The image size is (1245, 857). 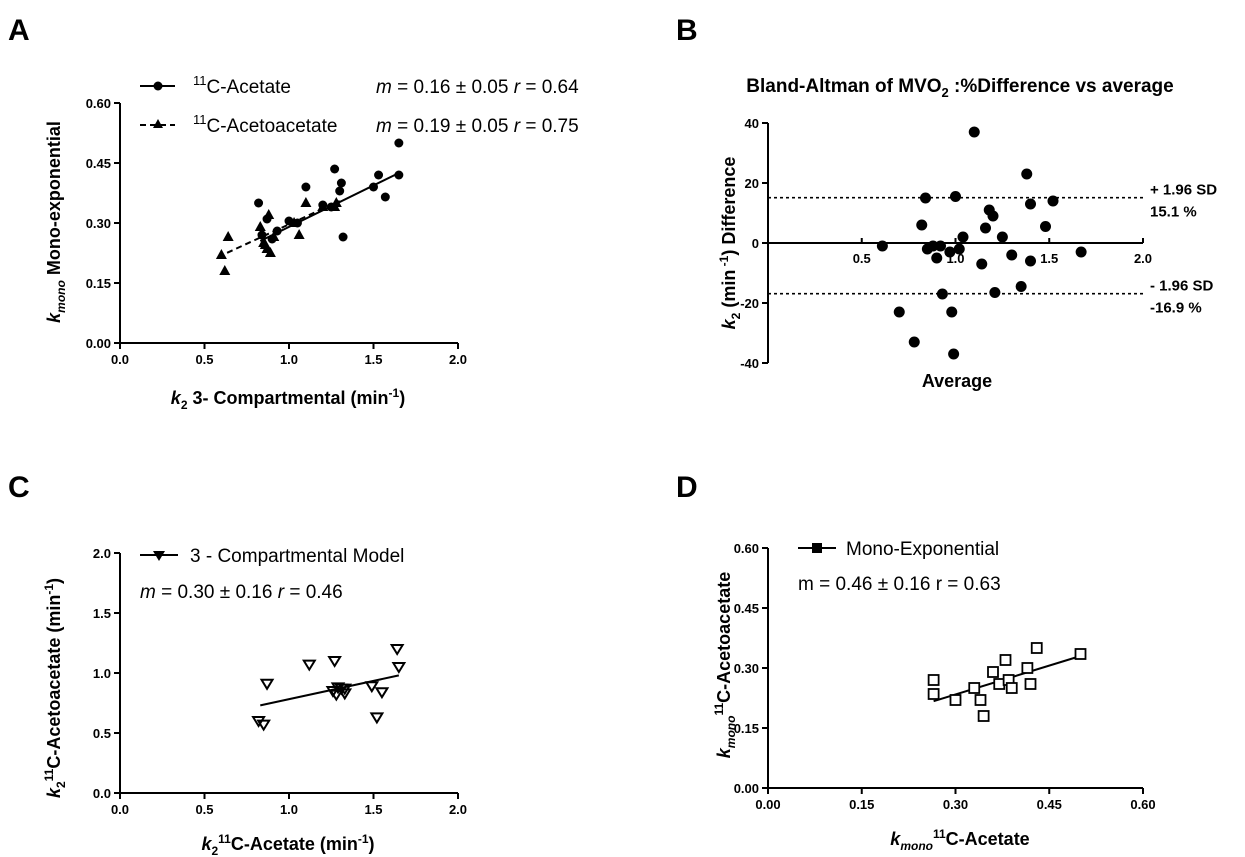 I want to click on y-tick-label: 20, so click(x=752, y=183).